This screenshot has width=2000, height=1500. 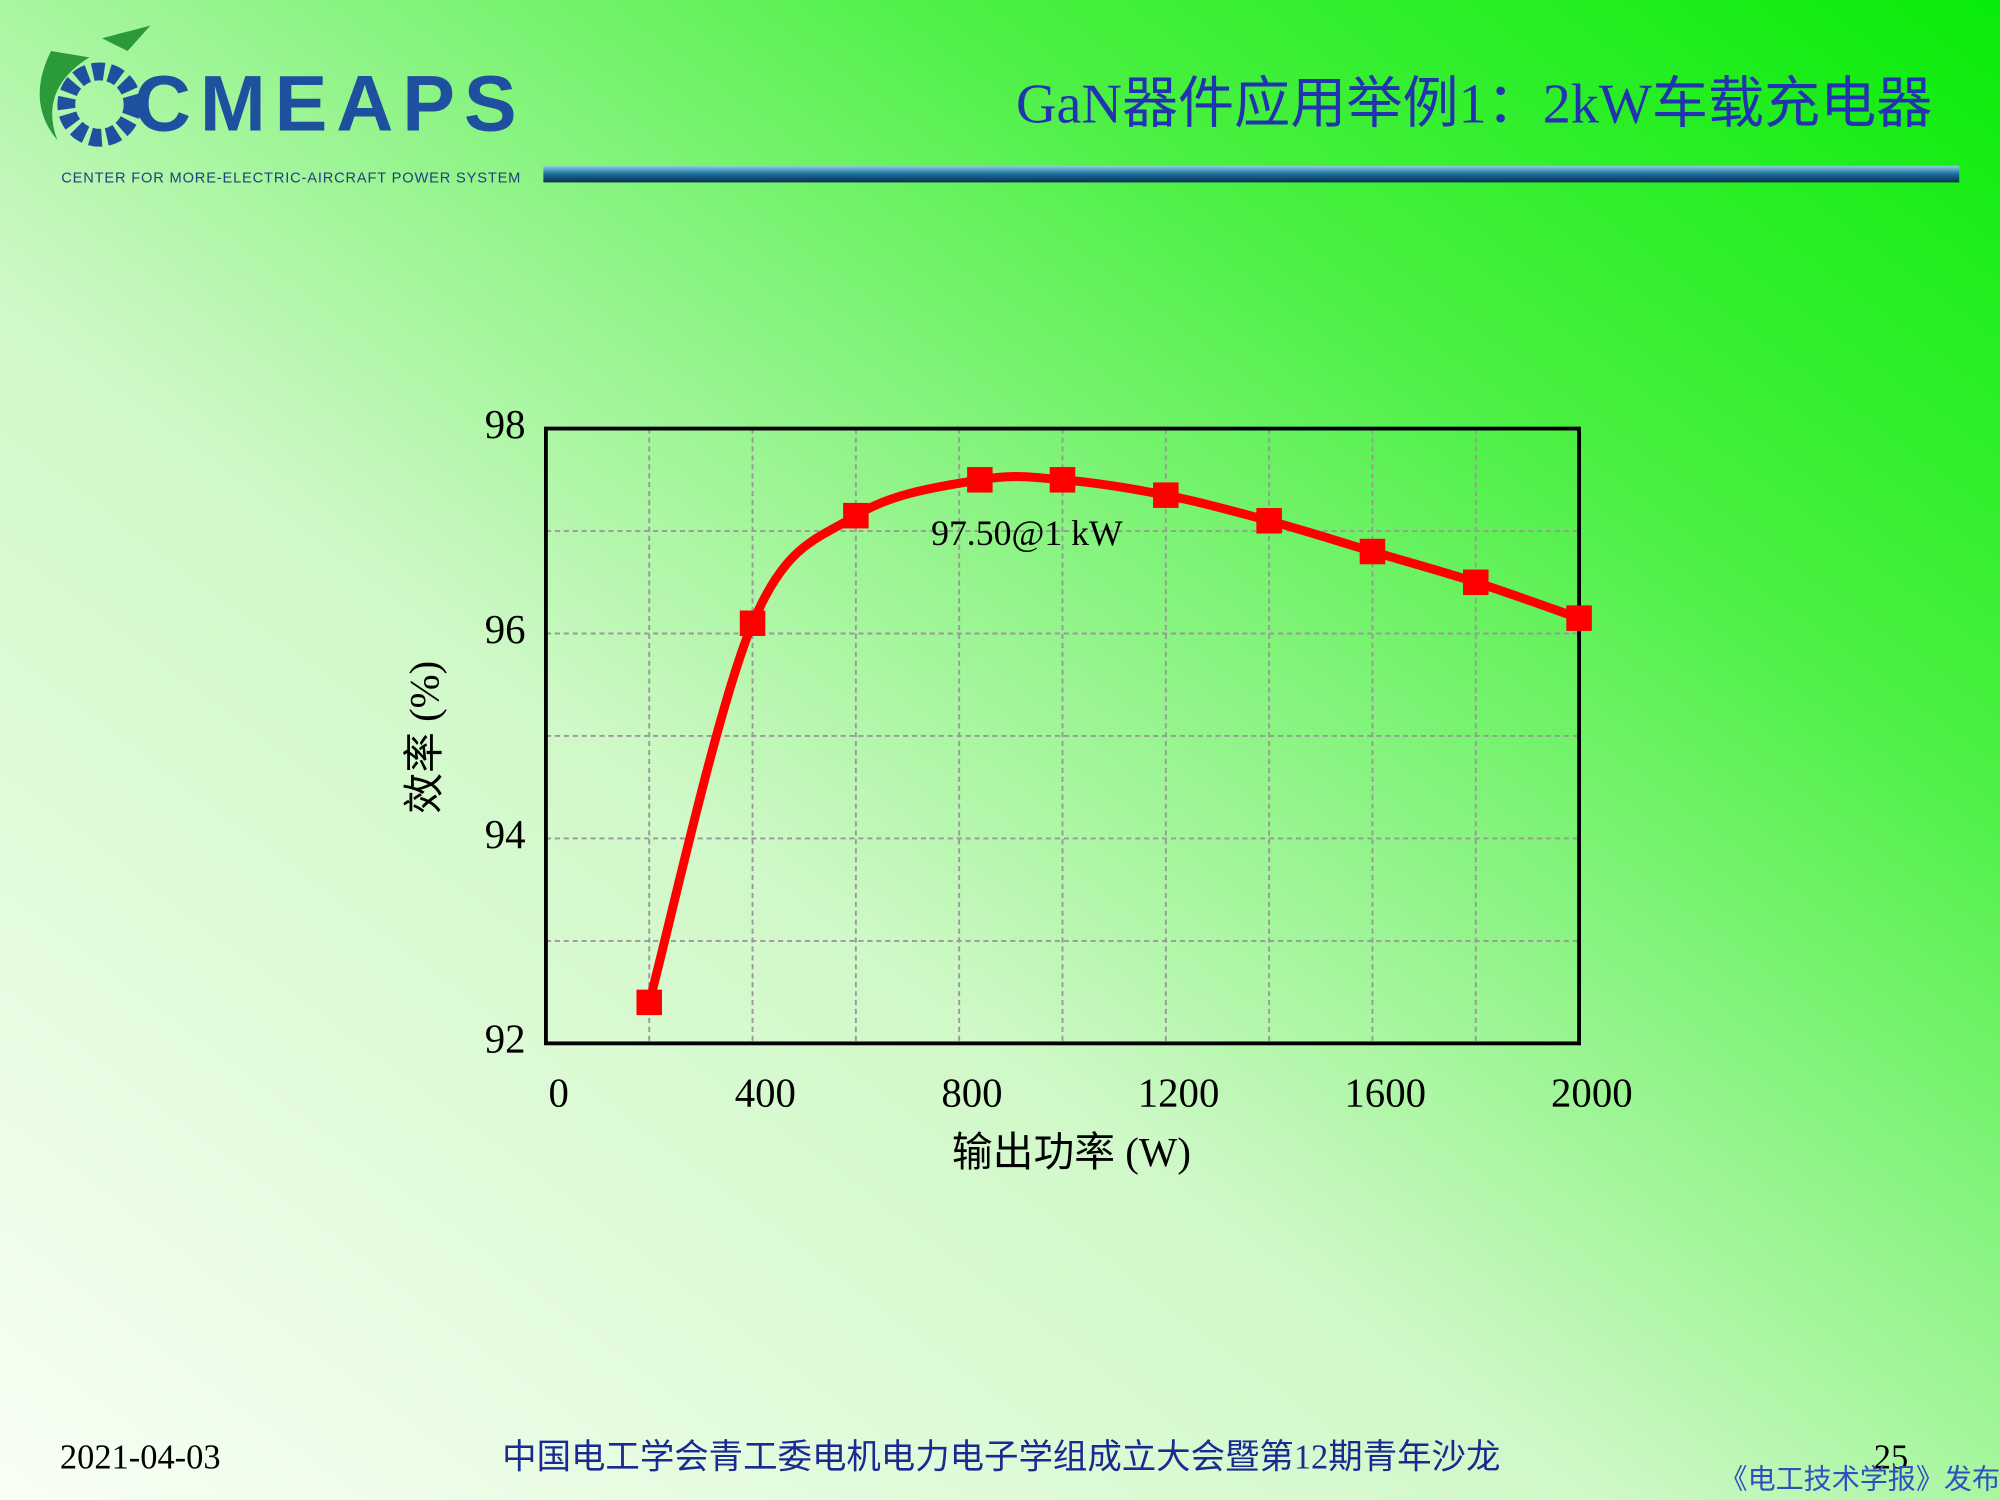 I want to click on x-tick-label: 800, so click(x=971, y=1092).